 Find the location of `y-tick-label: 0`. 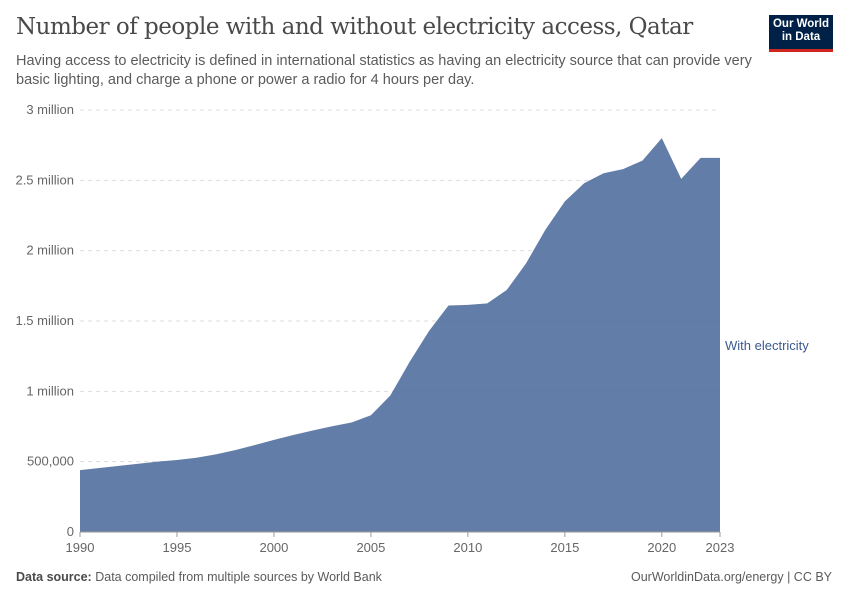

y-tick-label: 0 is located at coordinates (70, 531).